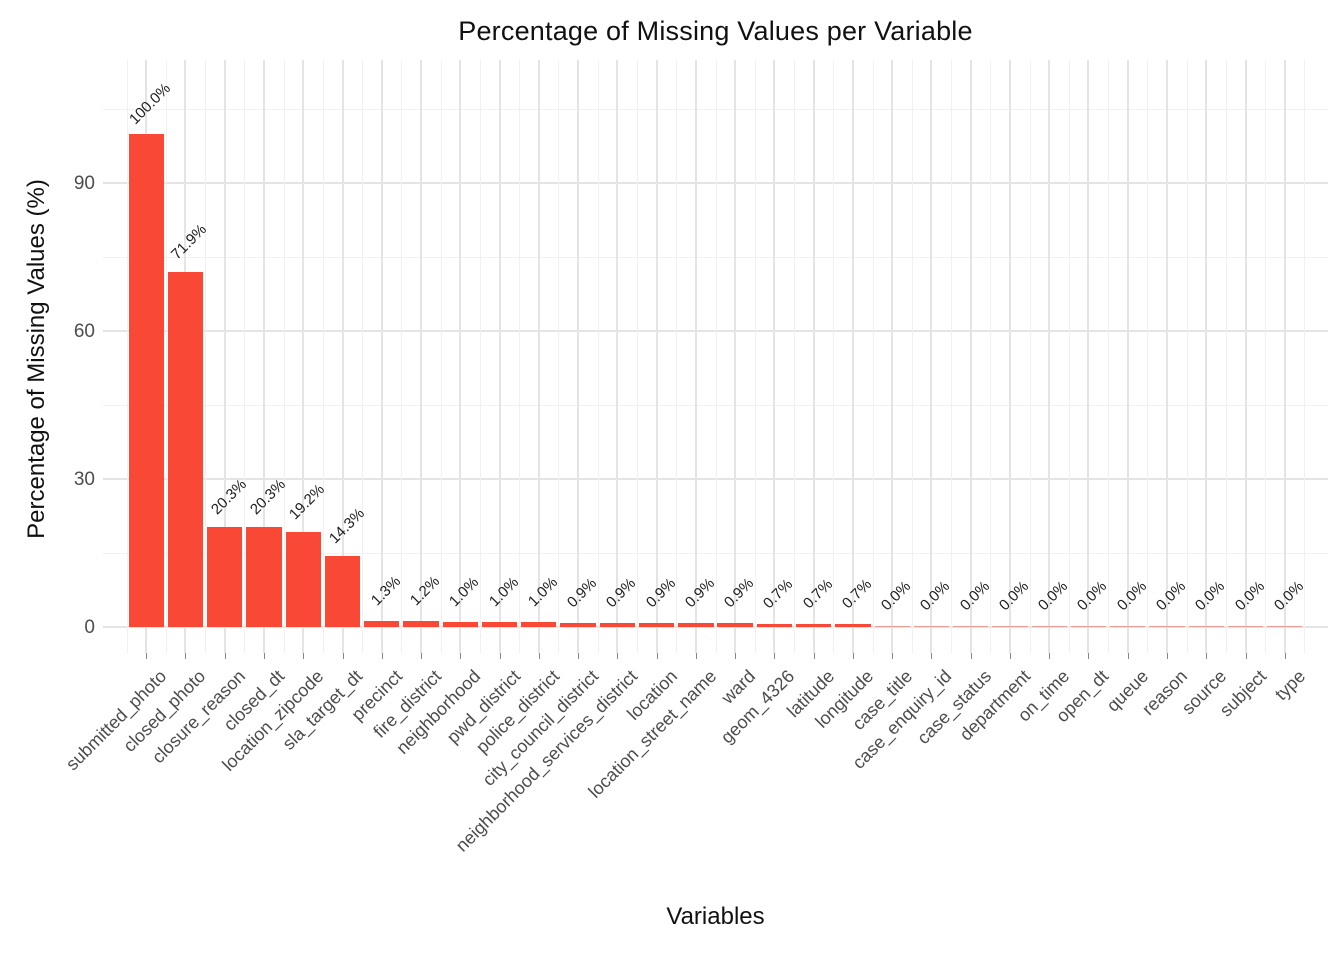 The width and height of the screenshot is (1344, 960). Describe the element at coordinates (1289, 685) in the screenshot. I see `x-tick-label-text: type` at that location.